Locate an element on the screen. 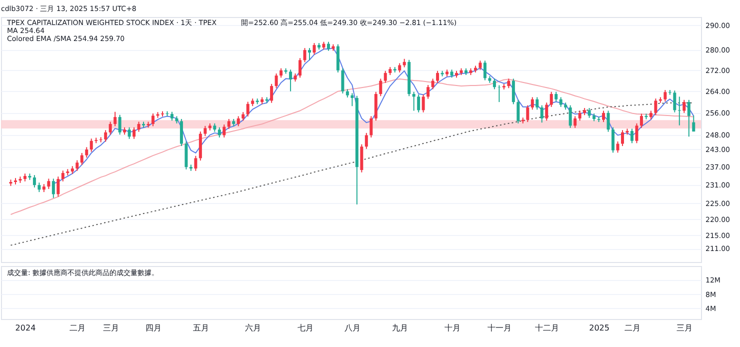 Image resolution: width=740 pixels, height=347 pixels. x-tick-label: 十一月 is located at coordinates (500, 328).